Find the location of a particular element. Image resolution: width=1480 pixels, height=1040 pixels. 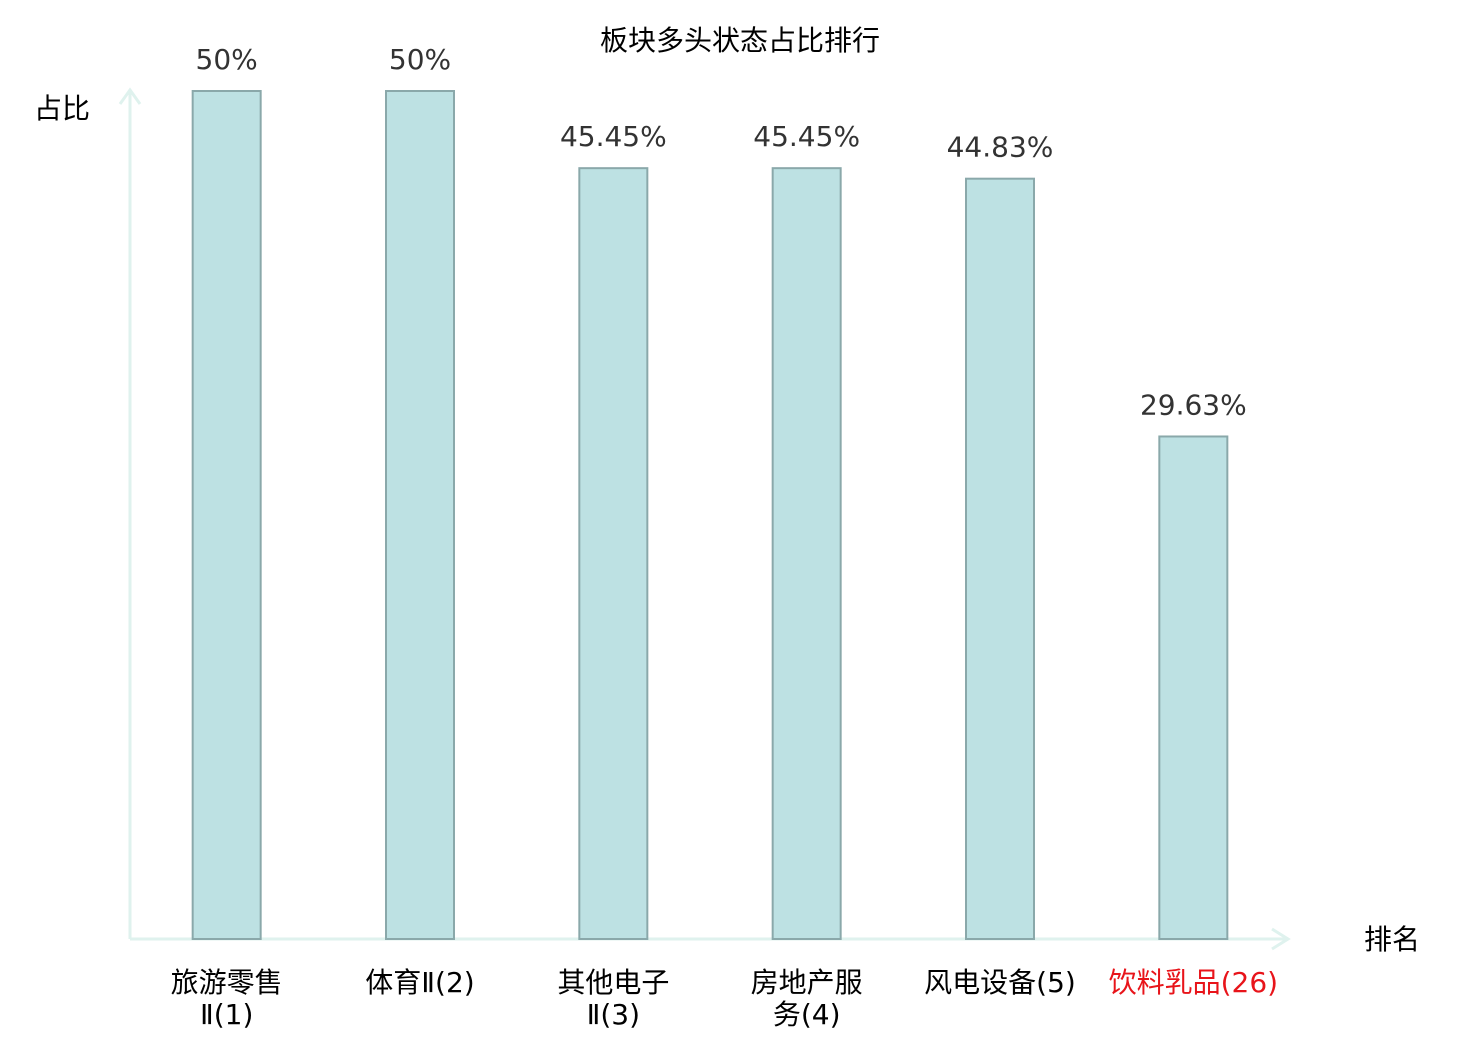

x-tick-label: Ⅱ(1) is located at coordinates (226, 1014).